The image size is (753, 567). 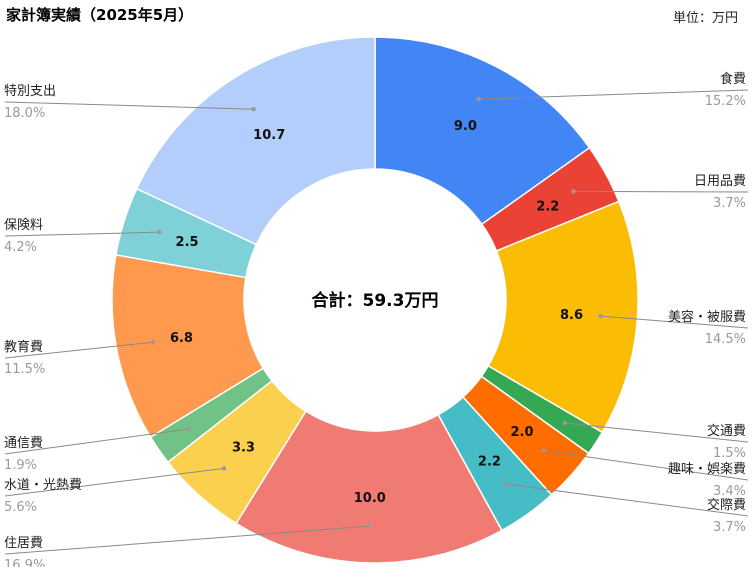 I want to click on category-label-7: 水道・光熱費, so click(x=43, y=485).